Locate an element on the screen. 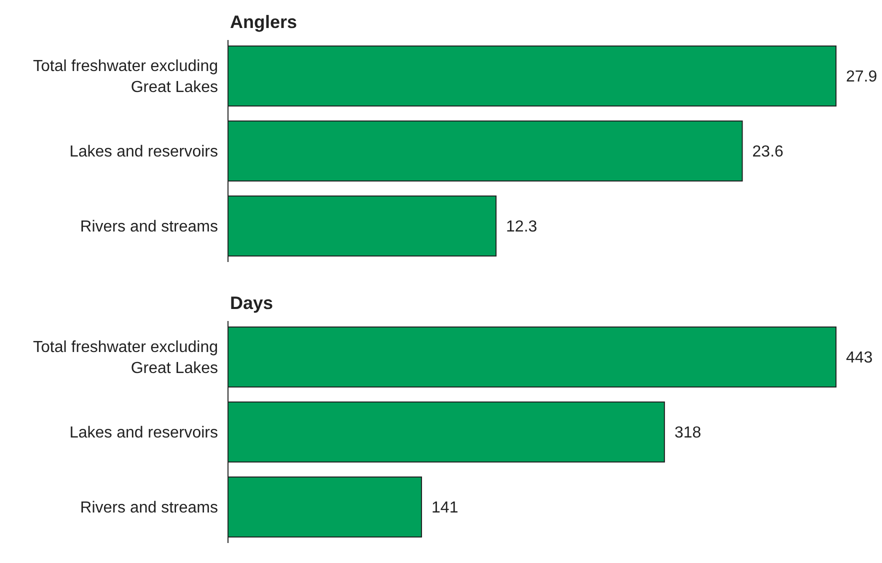  data-label: 12.3 is located at coordinates (522, 227).